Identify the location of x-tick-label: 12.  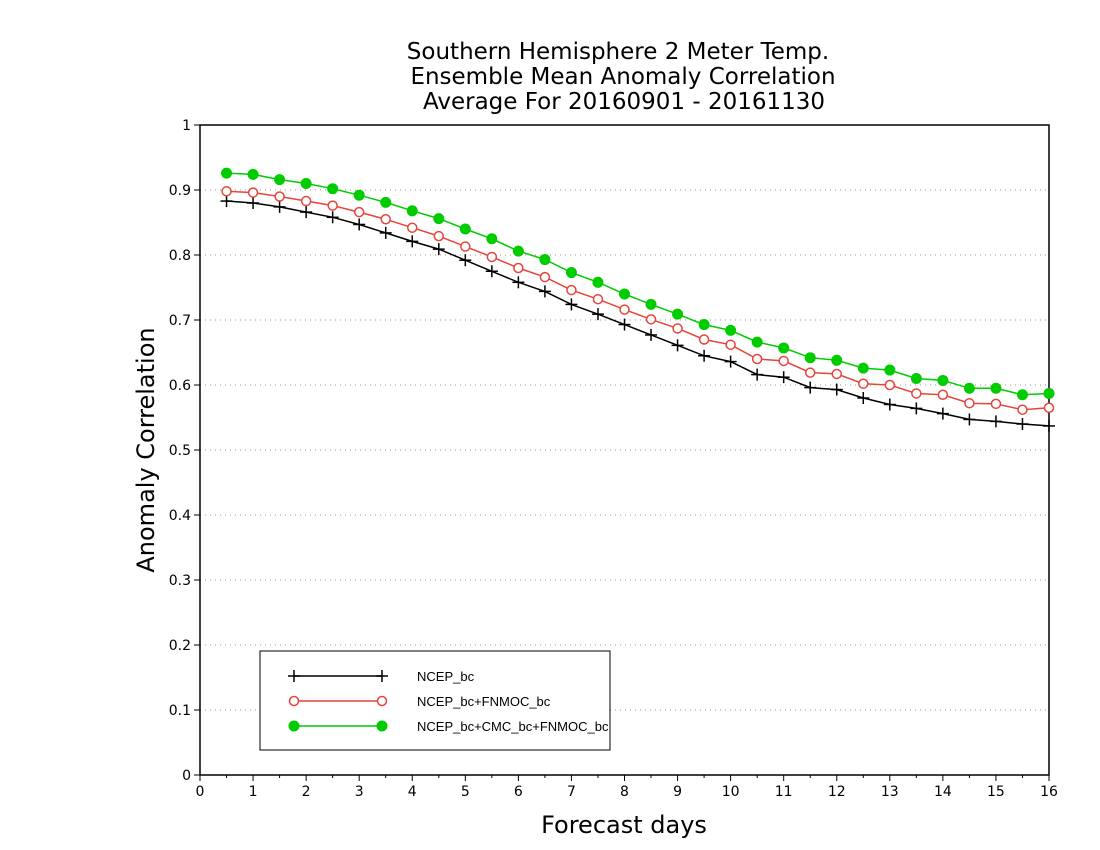
(837, 792).